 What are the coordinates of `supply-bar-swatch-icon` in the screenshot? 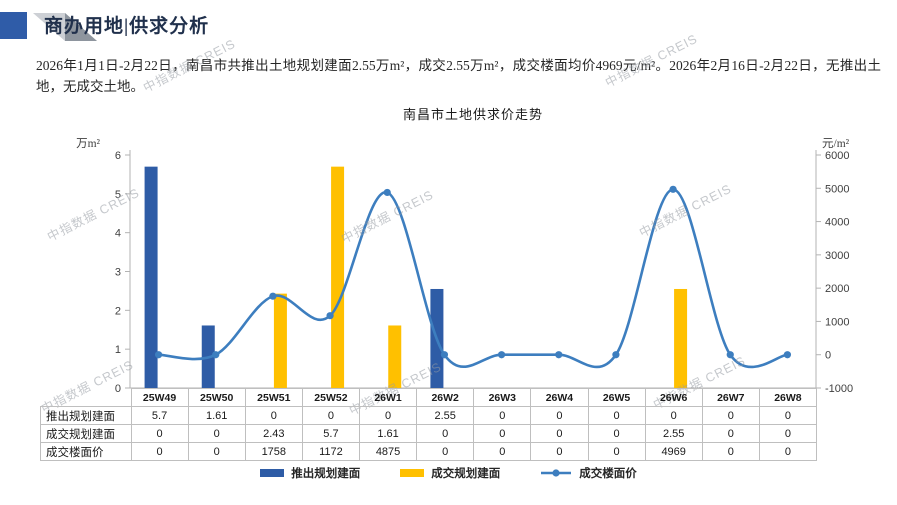 It's located at (272, 473).